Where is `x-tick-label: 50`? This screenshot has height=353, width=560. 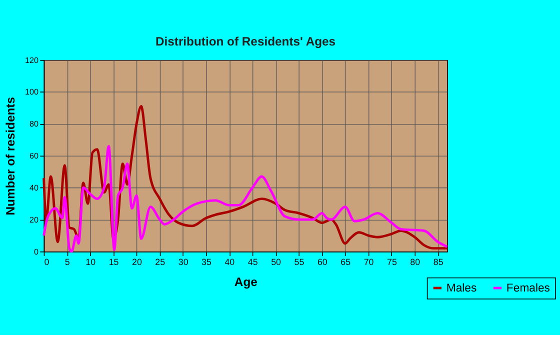
x-tick-label: 50 is located at coordinates (276, 261).